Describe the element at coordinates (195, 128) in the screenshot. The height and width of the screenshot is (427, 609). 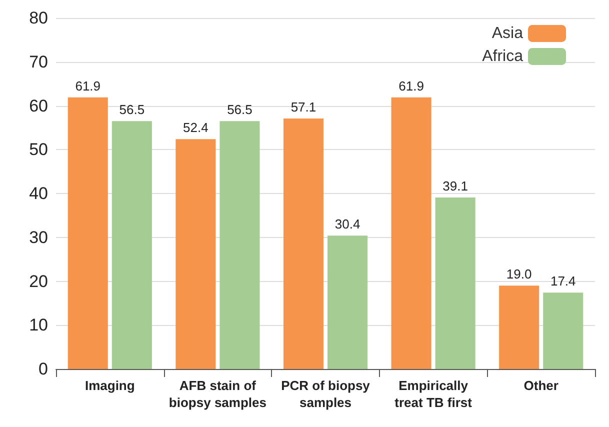
I see `data-label: 52.4` at that location.